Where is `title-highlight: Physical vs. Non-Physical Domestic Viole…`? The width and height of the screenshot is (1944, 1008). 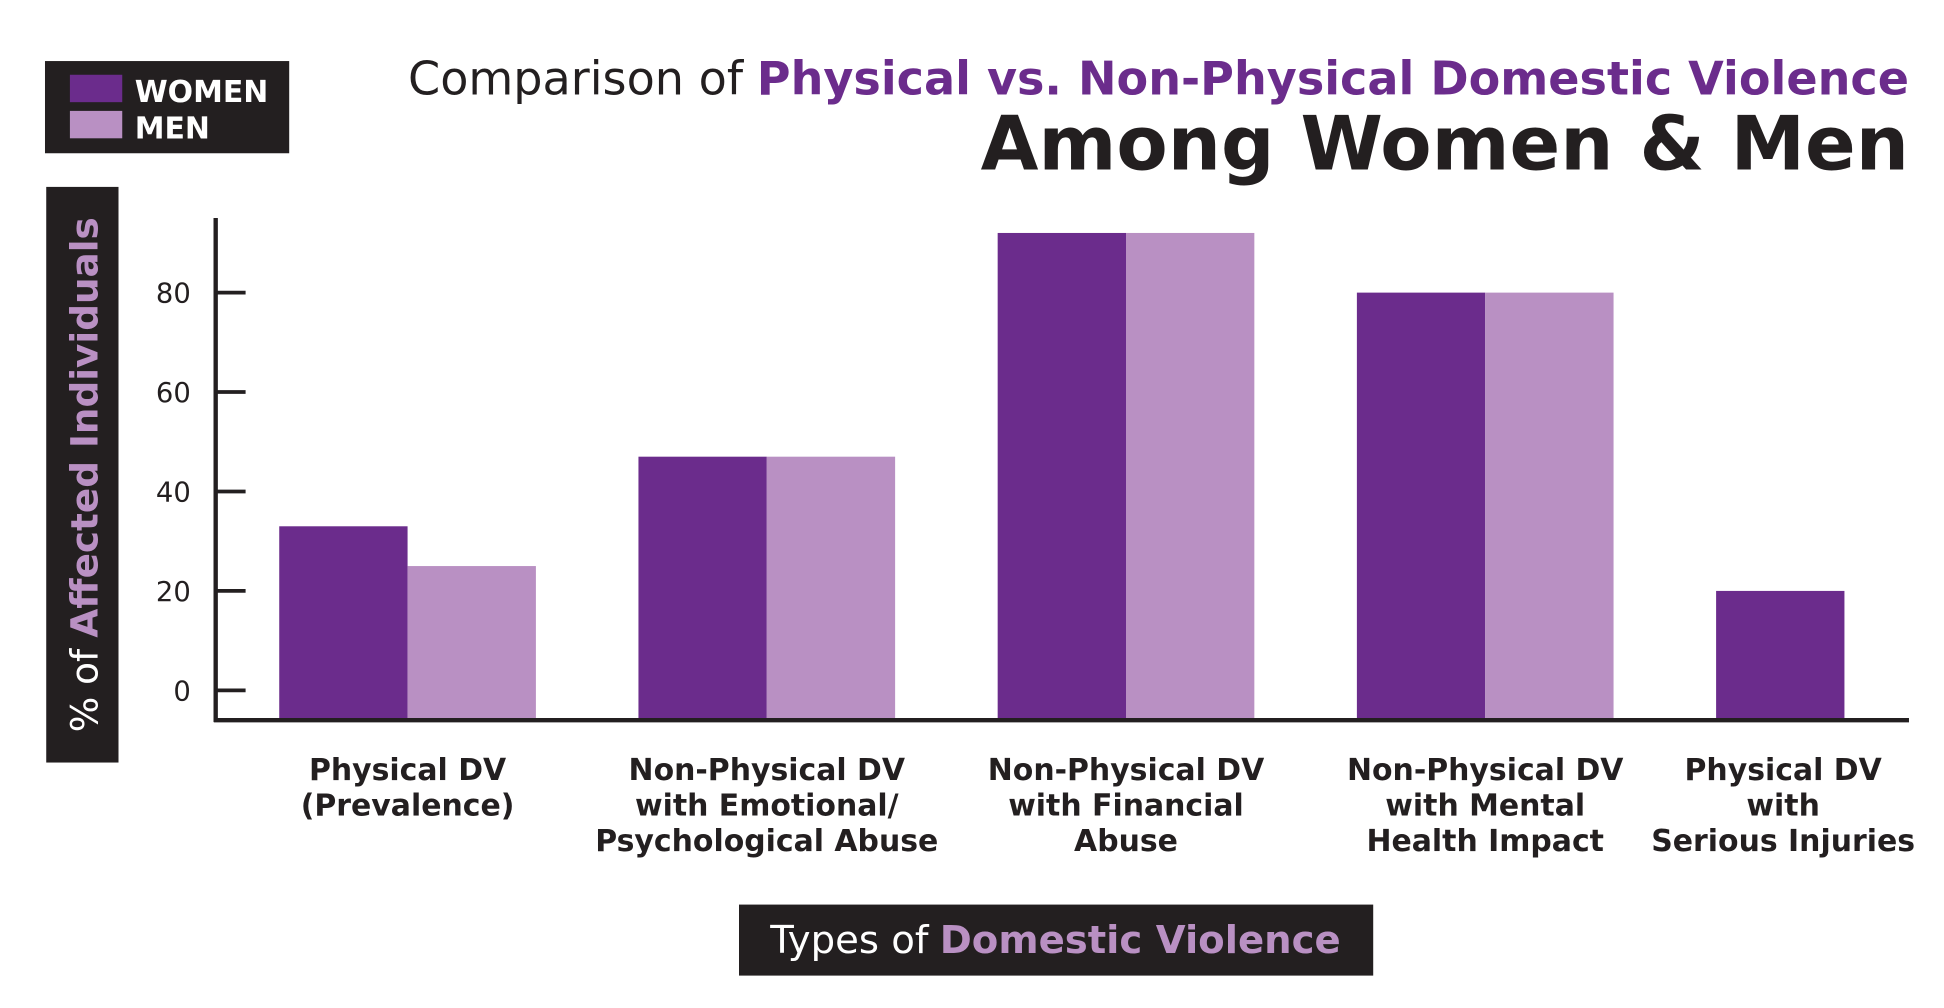 title-highlight: Physical vs. Non-Physical Domestic Viole… is located at coordinates (1333, 79).